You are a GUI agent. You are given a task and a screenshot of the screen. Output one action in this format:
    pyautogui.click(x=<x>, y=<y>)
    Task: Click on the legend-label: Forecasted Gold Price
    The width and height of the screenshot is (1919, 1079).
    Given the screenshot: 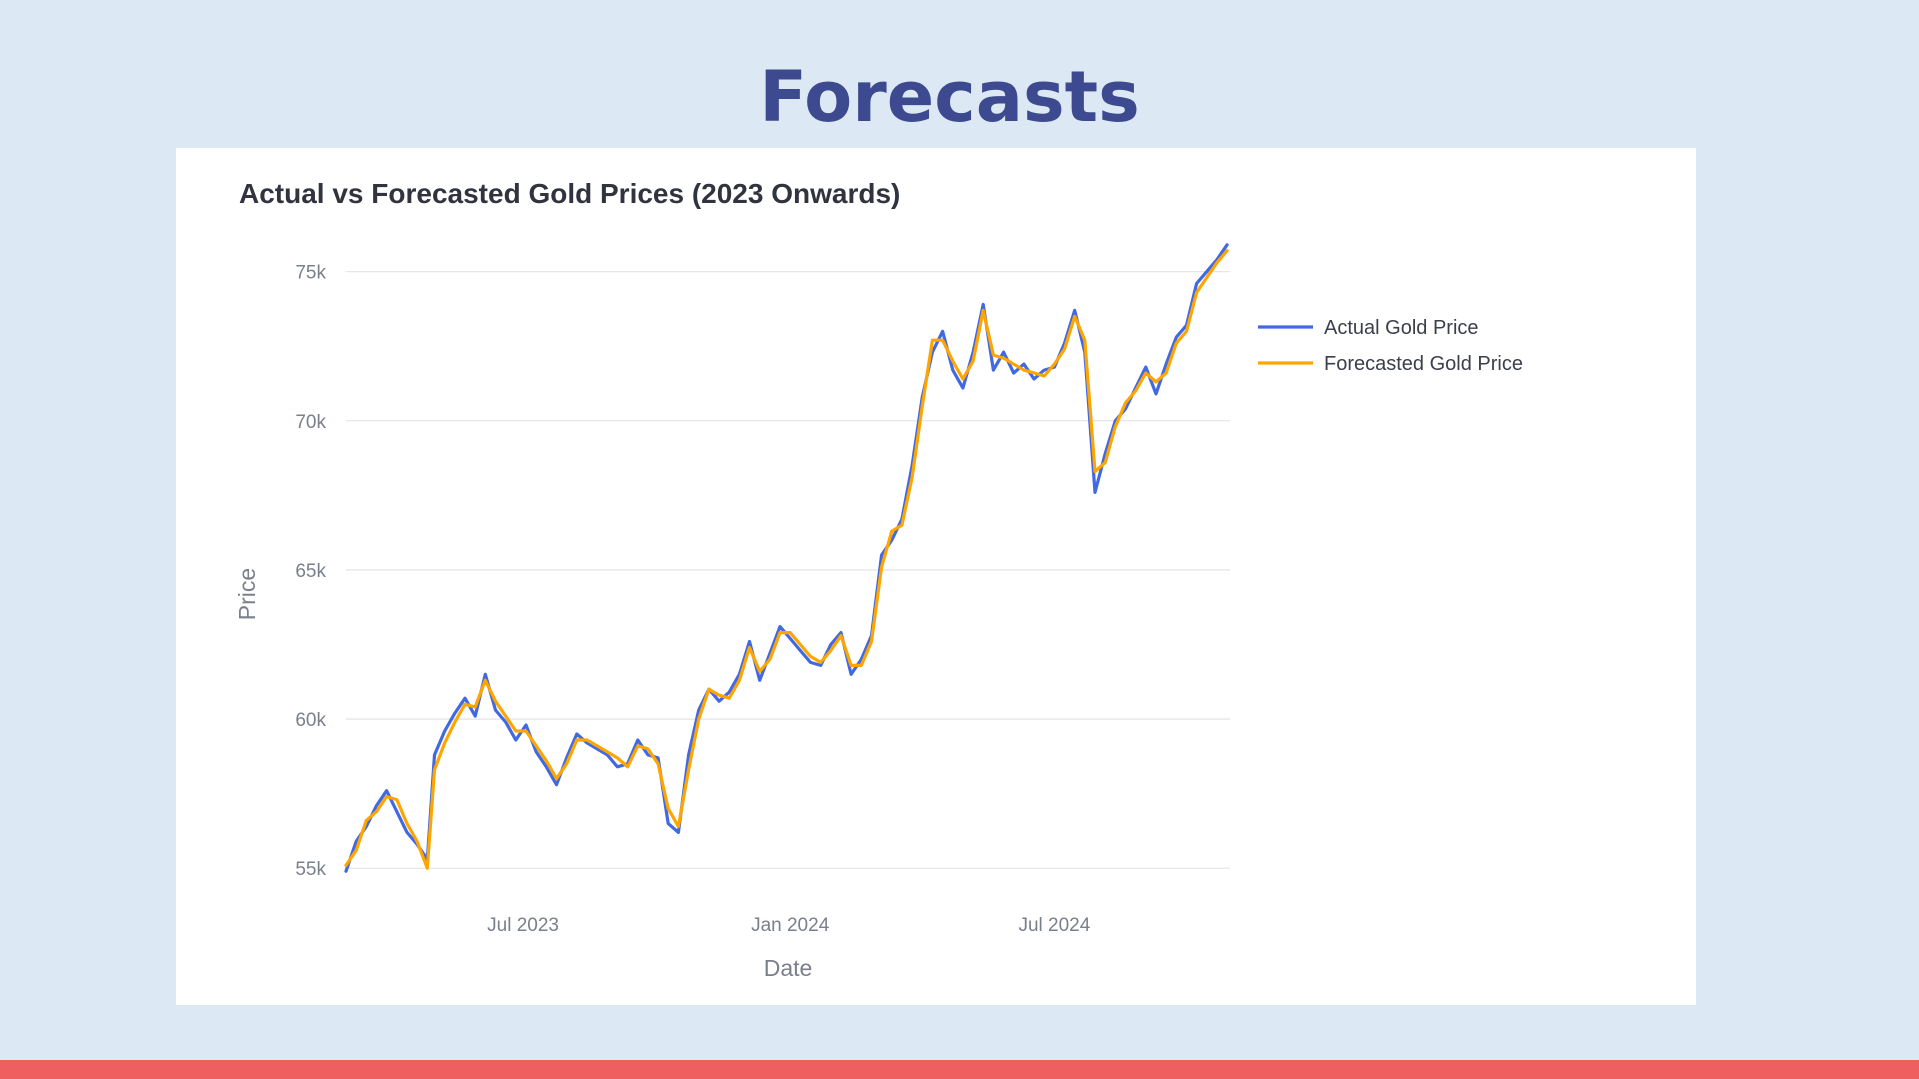 What is the action you would take?
    pyautogui.click(x=1423, y=364)
    